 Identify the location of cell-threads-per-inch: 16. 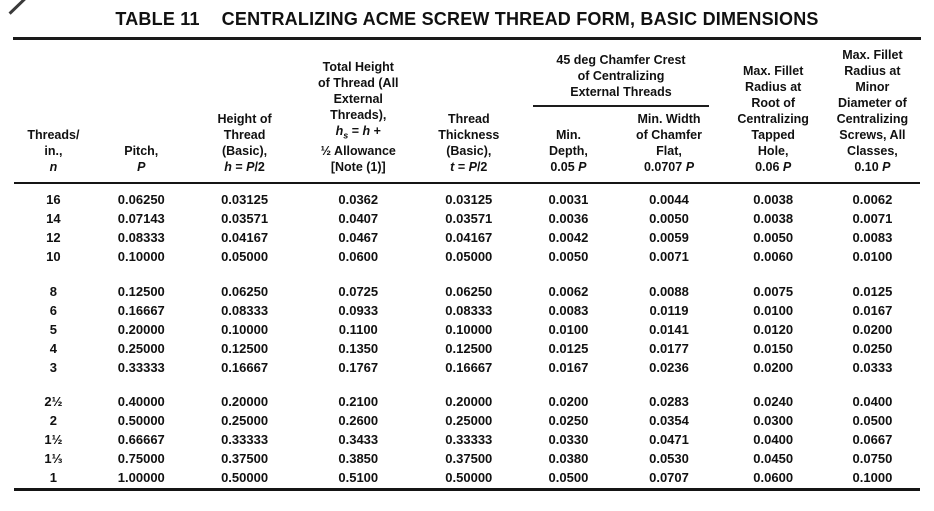
(53, 199).